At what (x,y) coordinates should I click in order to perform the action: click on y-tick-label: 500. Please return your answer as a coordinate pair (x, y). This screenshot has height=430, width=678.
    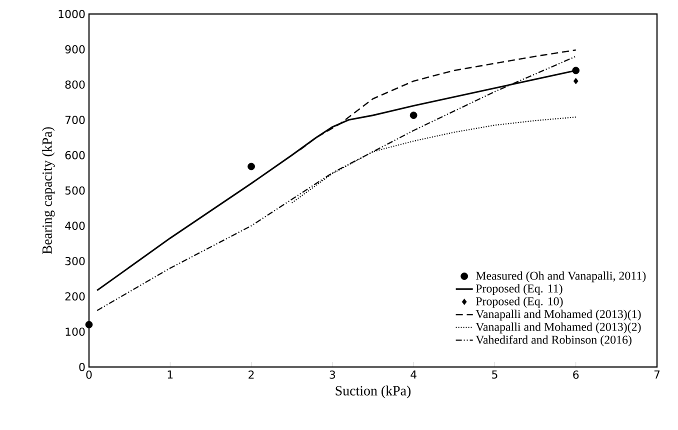
    Looking at the image, I should click on (75, 190).